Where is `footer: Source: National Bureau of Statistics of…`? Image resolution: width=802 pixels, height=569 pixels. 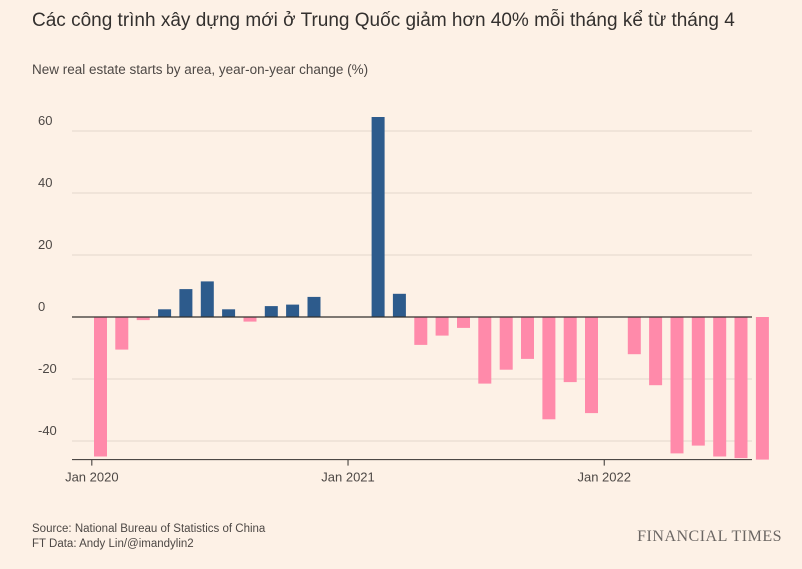
footer: Source: National Bureau of Statistics of… is located at coordinates (148, 537).